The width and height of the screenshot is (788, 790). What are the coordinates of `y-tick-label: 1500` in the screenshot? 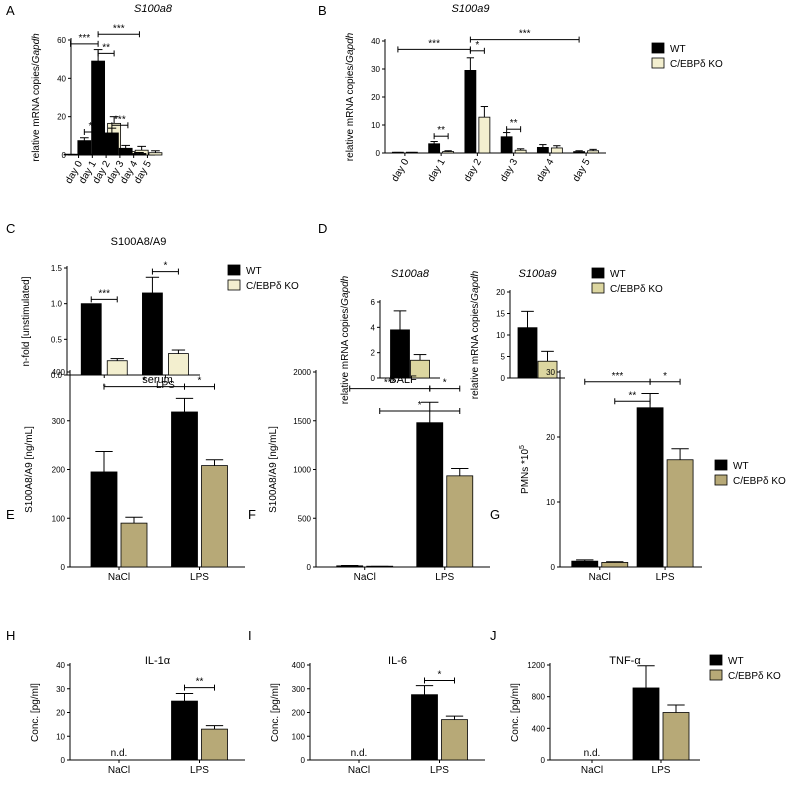 It's located at (302, 421).